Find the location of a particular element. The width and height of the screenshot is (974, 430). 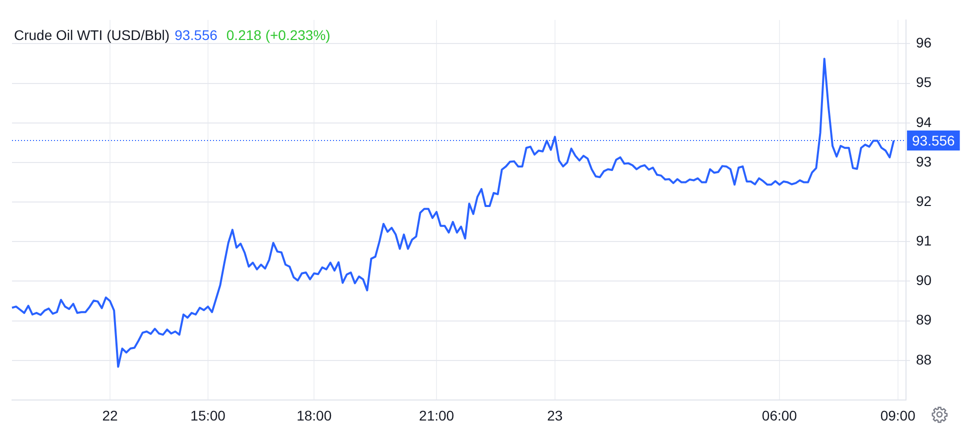

y-tick-label: 90 is located at coordinates (924, 280).